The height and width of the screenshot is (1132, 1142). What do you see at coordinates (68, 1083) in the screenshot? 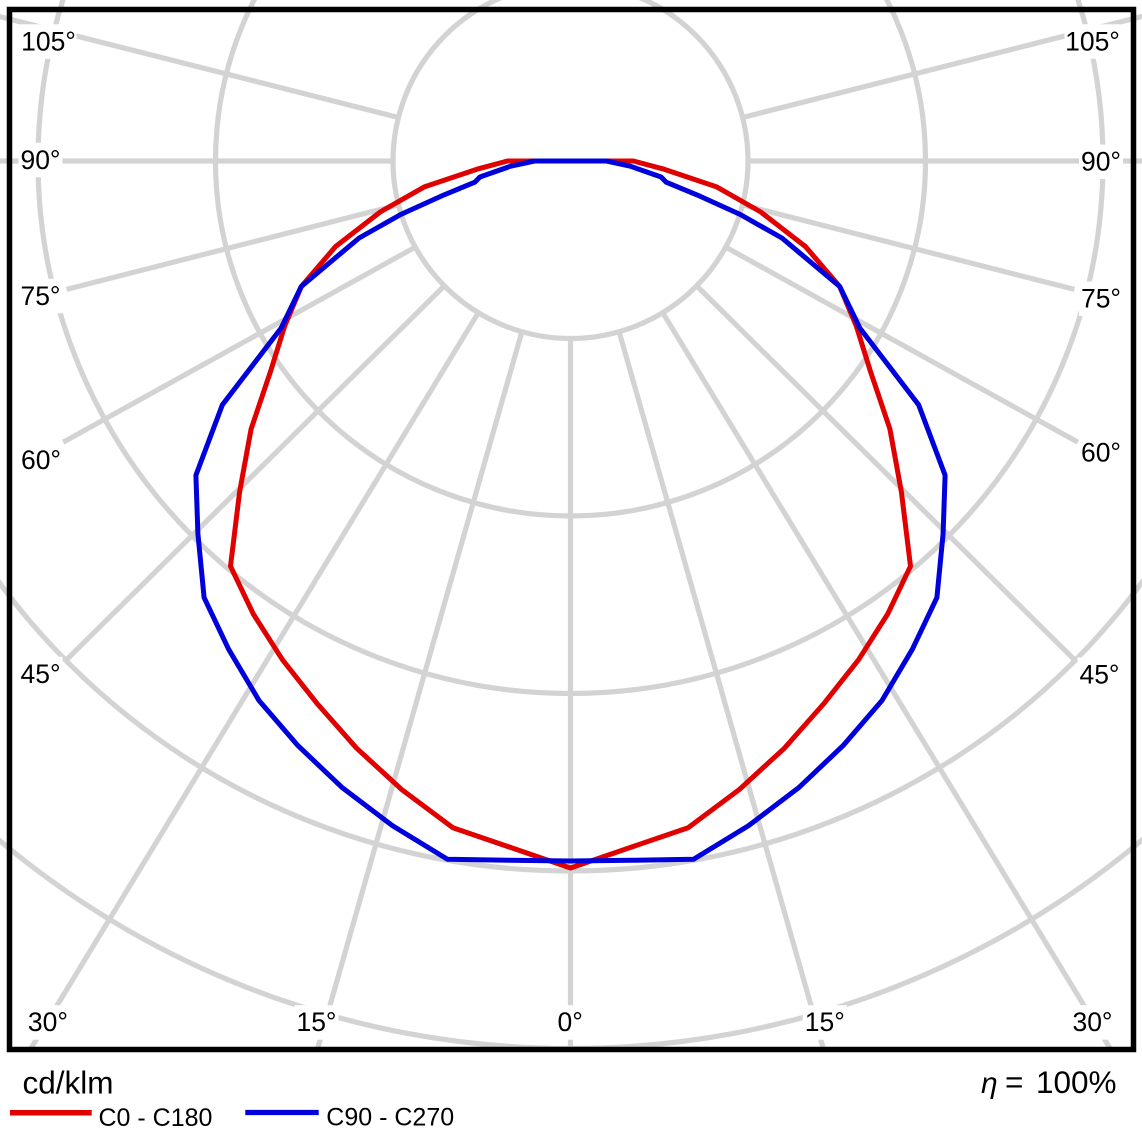
I see `svg-text: cd/klm` at bounding box center [68, 1083].